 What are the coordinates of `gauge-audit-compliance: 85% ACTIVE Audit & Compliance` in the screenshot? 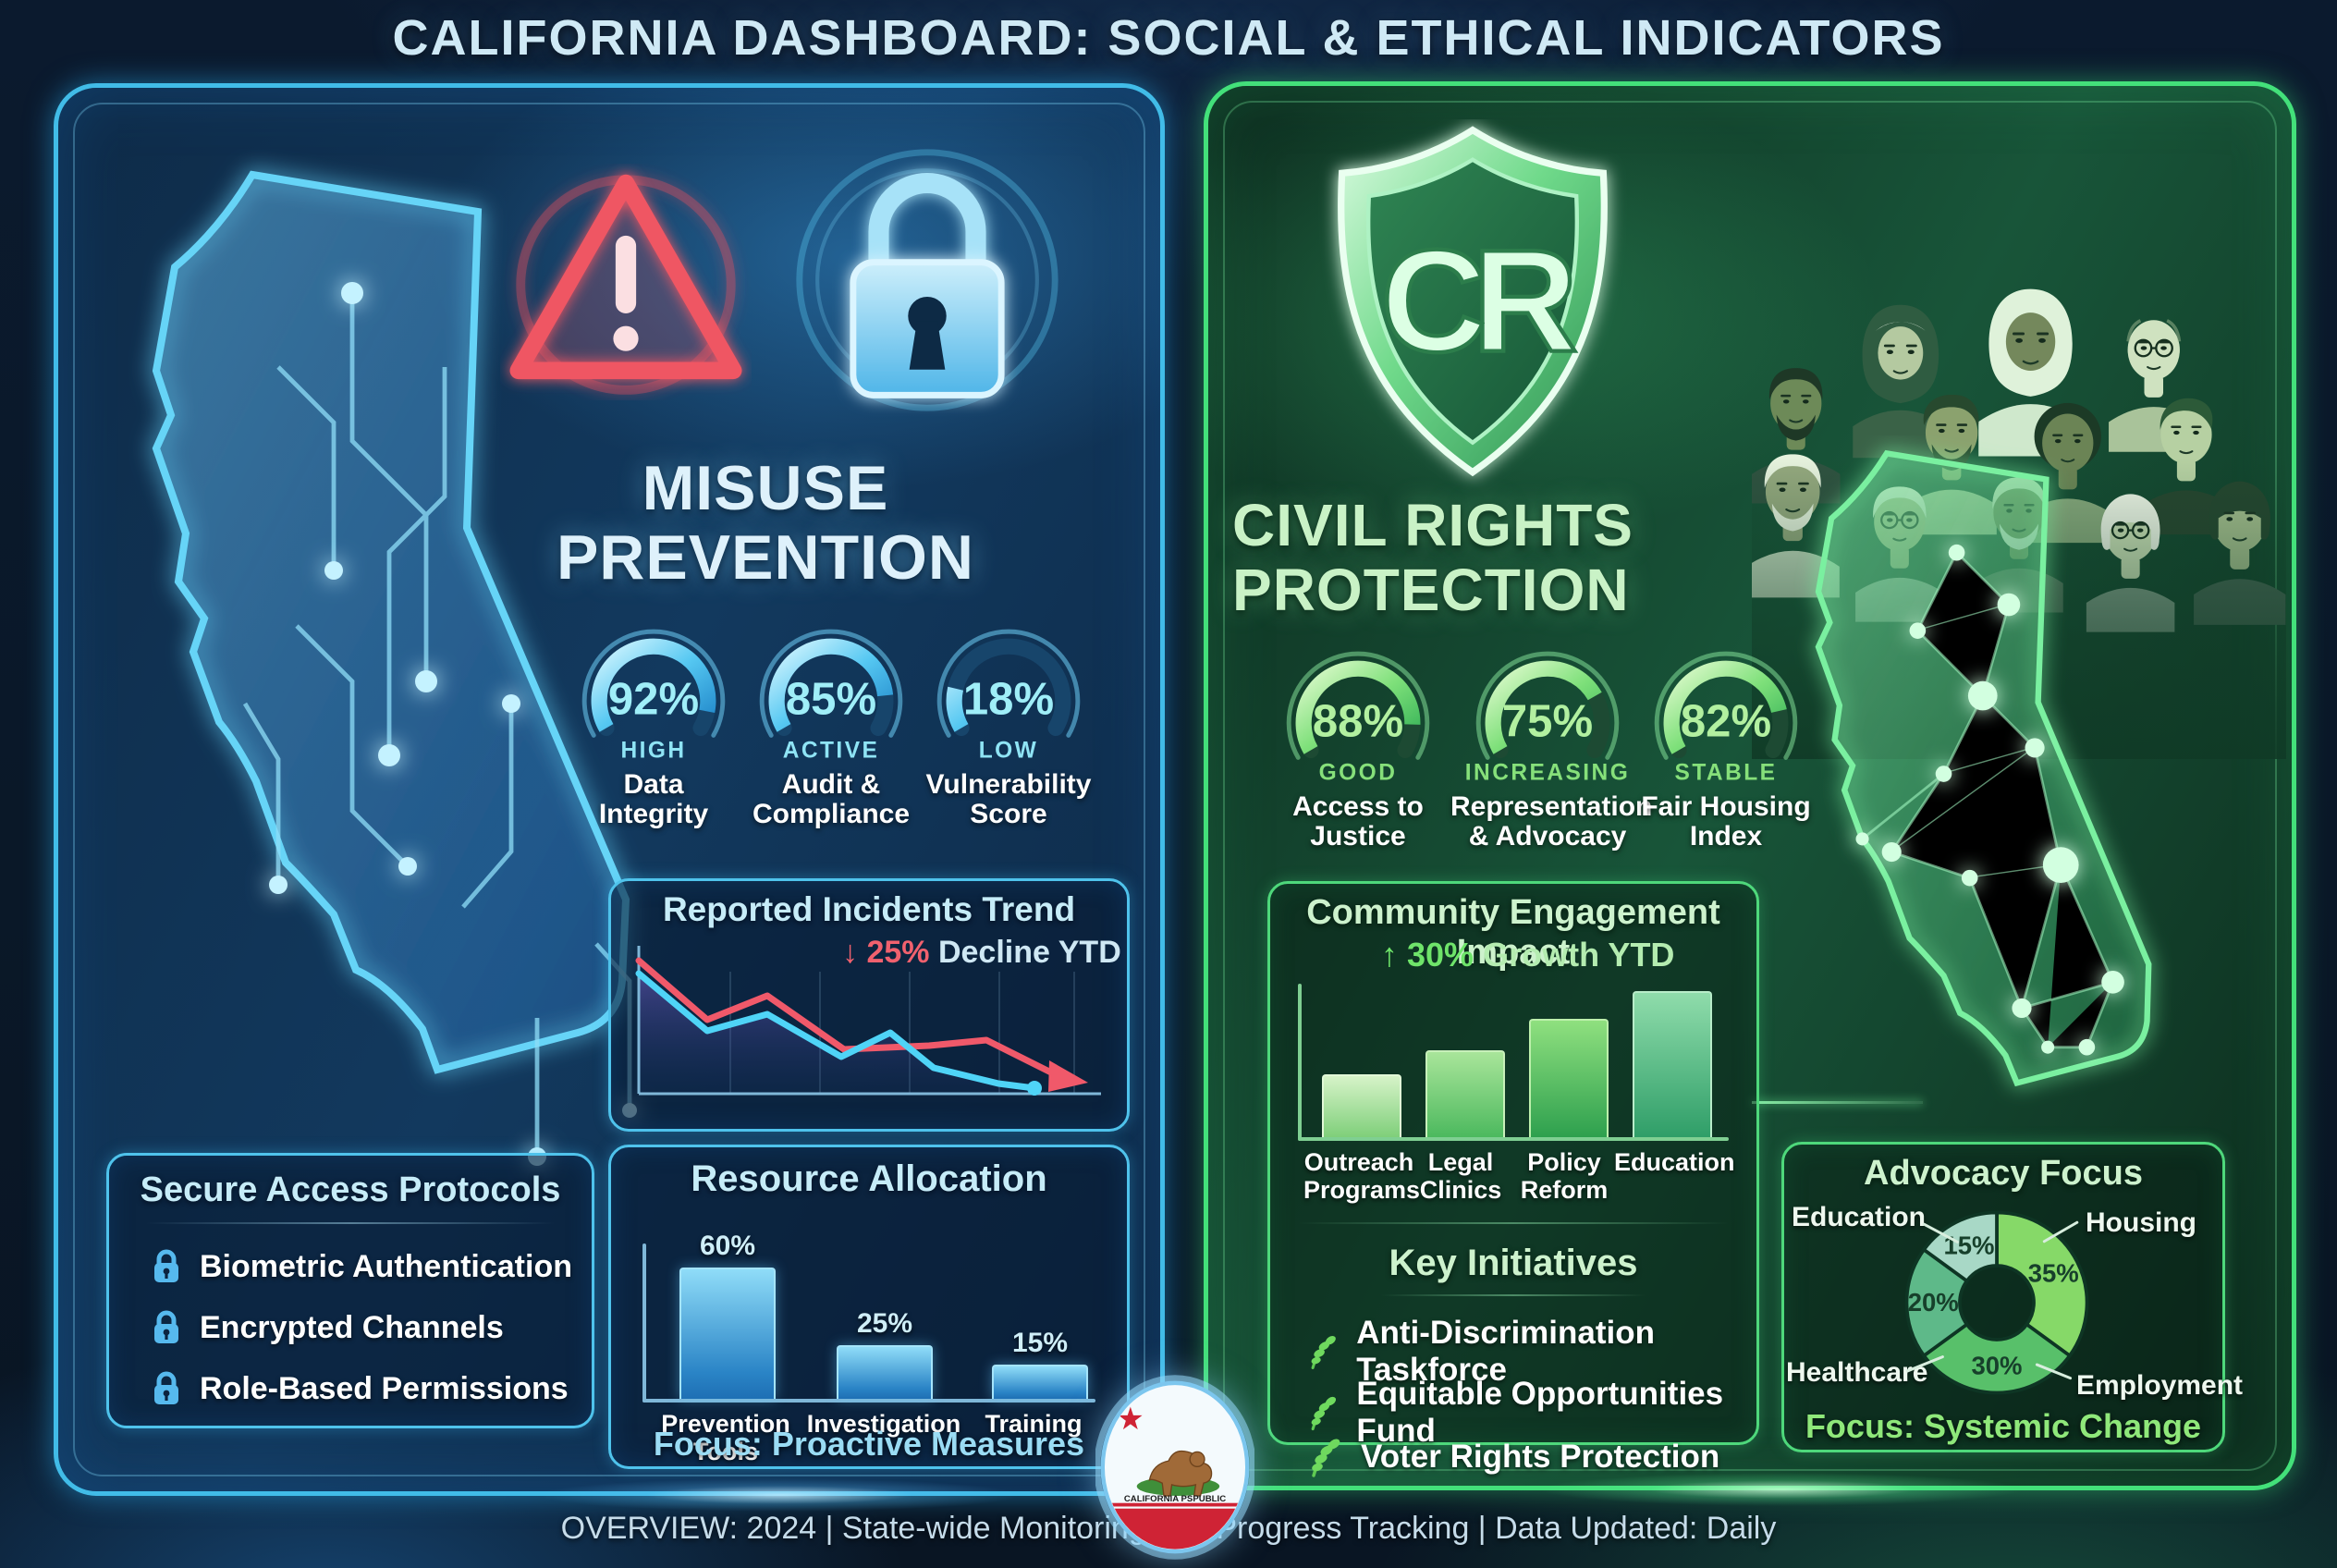 It's located at (831, 729).